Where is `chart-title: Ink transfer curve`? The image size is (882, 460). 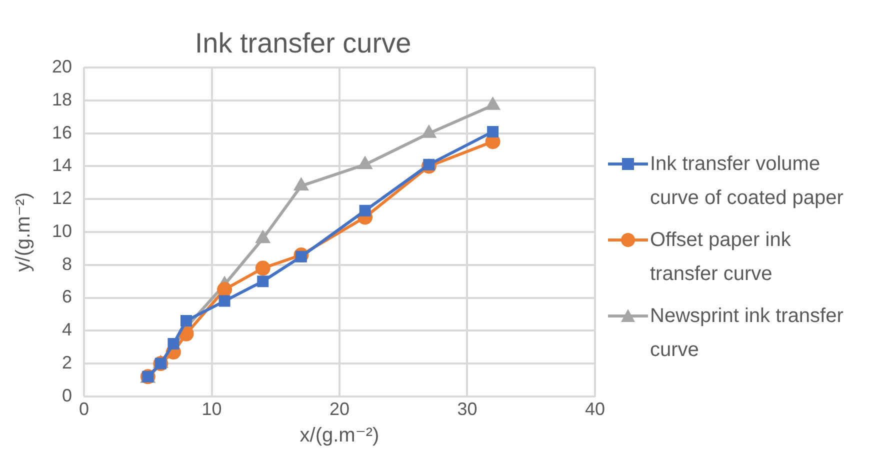 chart-title: Ink transfer curve is located at coordinates (303, 43).